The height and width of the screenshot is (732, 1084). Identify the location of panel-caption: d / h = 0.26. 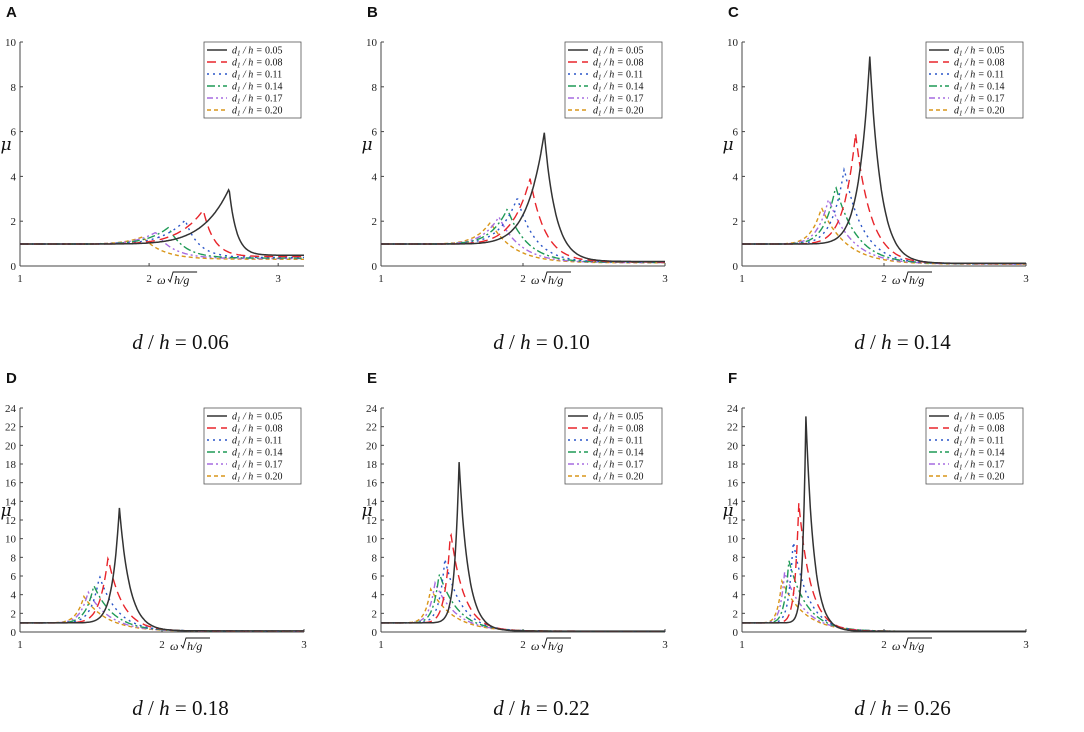
(902, 708).